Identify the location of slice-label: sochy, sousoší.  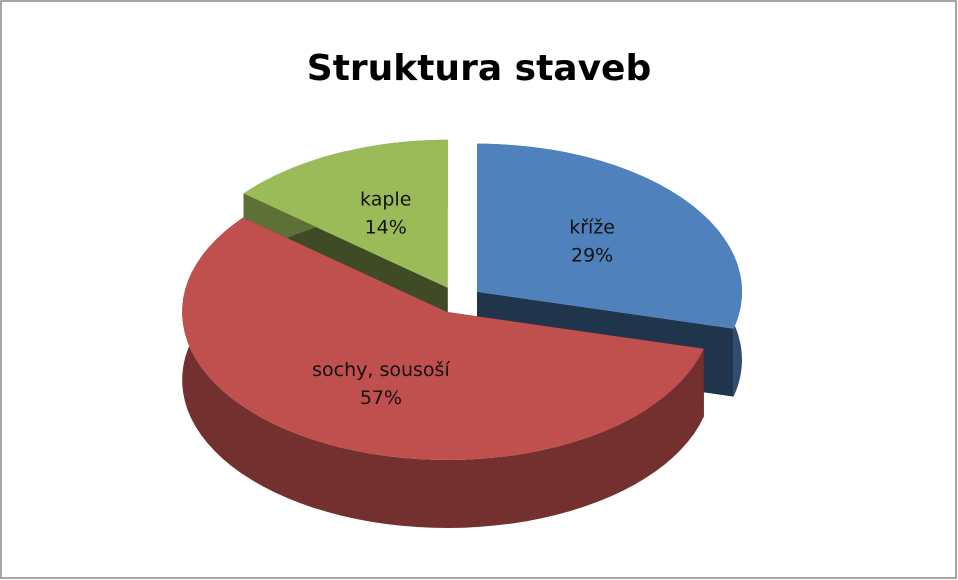
(381, 370).